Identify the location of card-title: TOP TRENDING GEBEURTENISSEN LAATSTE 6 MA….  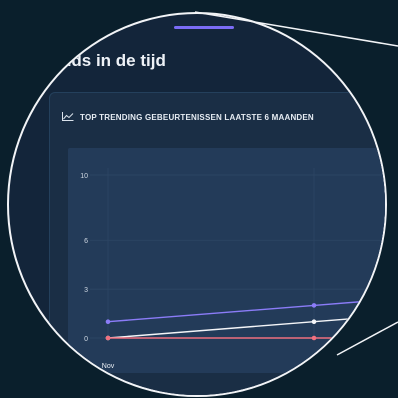
(197, 117).